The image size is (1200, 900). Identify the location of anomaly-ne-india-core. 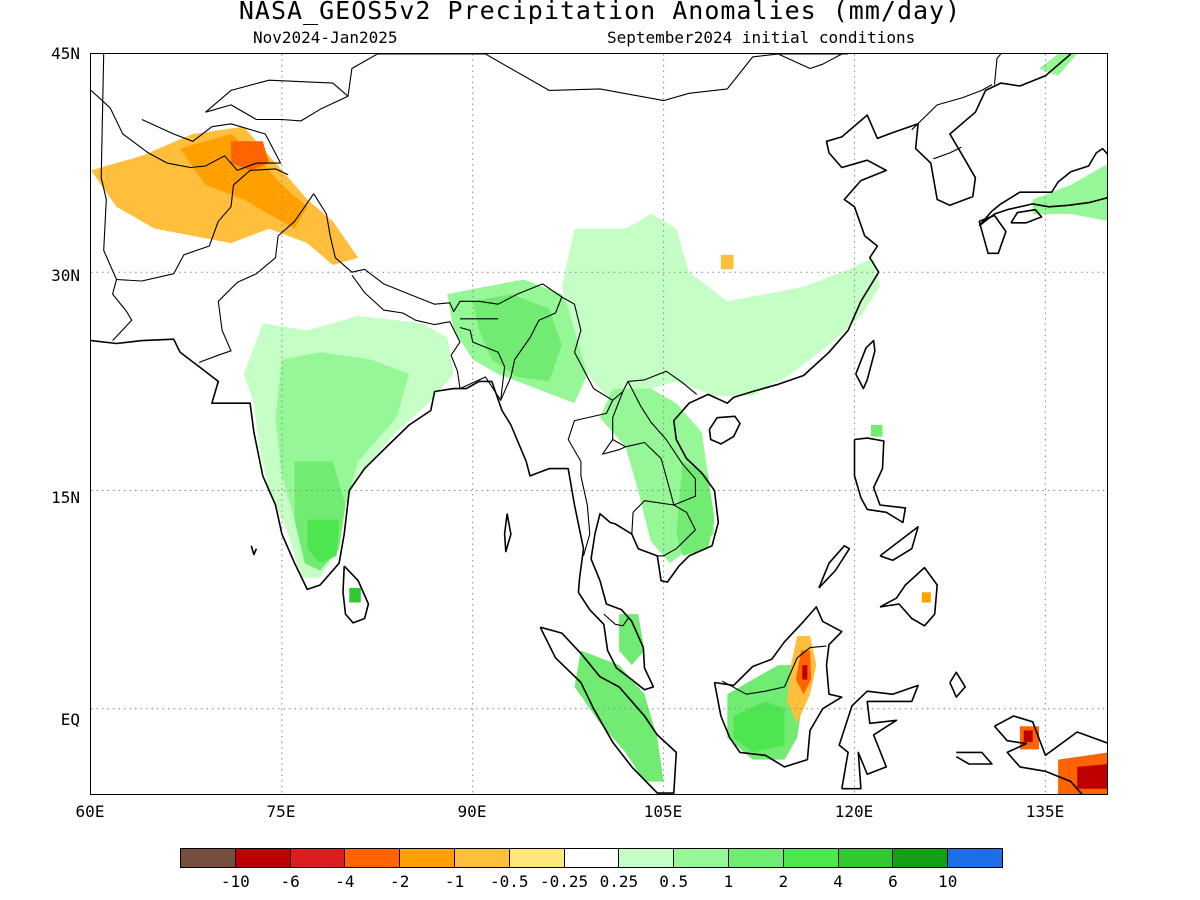
(517, 338).